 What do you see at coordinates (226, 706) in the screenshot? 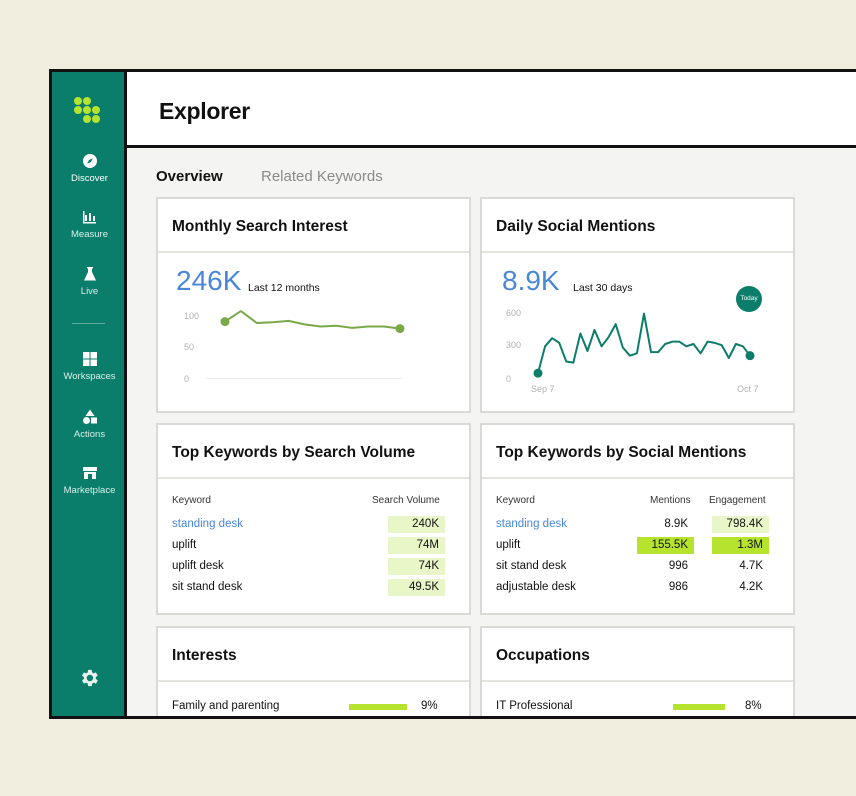
I see `interest-label: Family and parenting` at bounding box center [226, 706].